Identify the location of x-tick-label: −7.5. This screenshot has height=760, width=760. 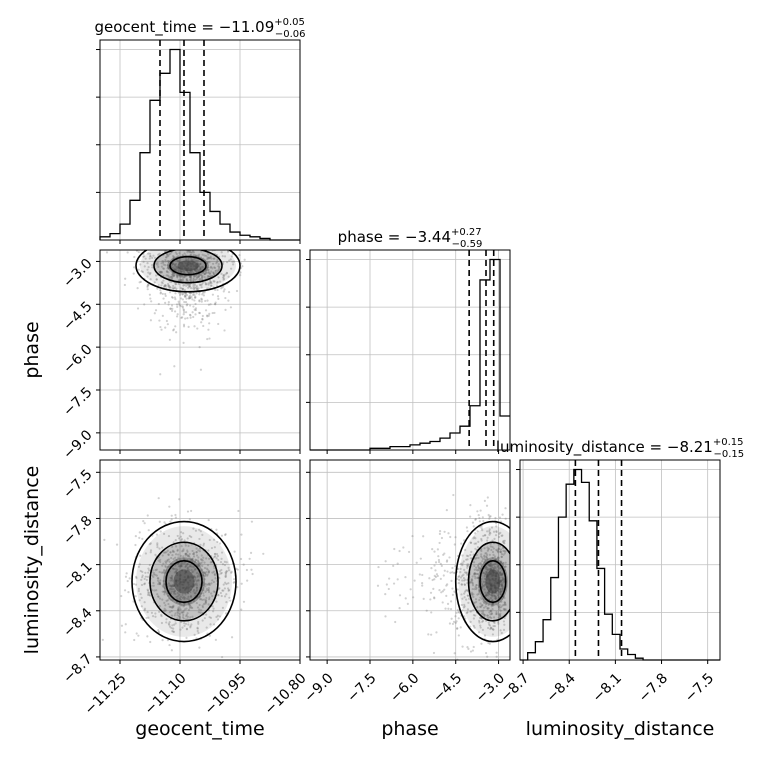
(699, 687).